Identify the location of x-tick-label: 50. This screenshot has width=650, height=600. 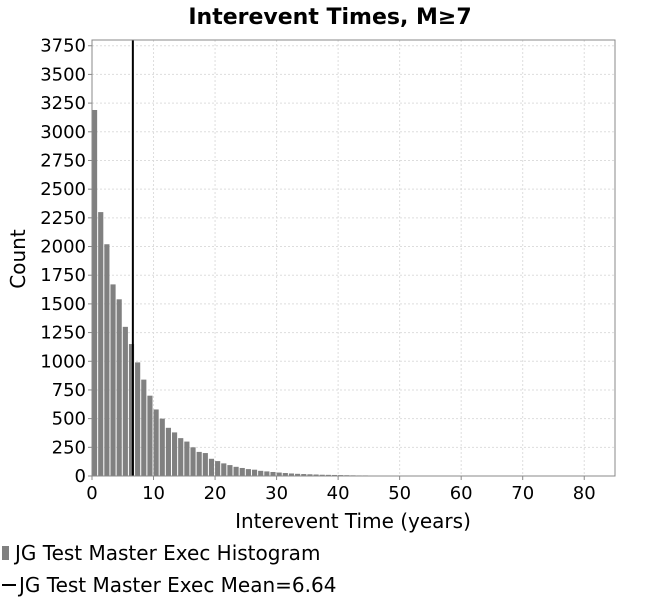
(399, 493).